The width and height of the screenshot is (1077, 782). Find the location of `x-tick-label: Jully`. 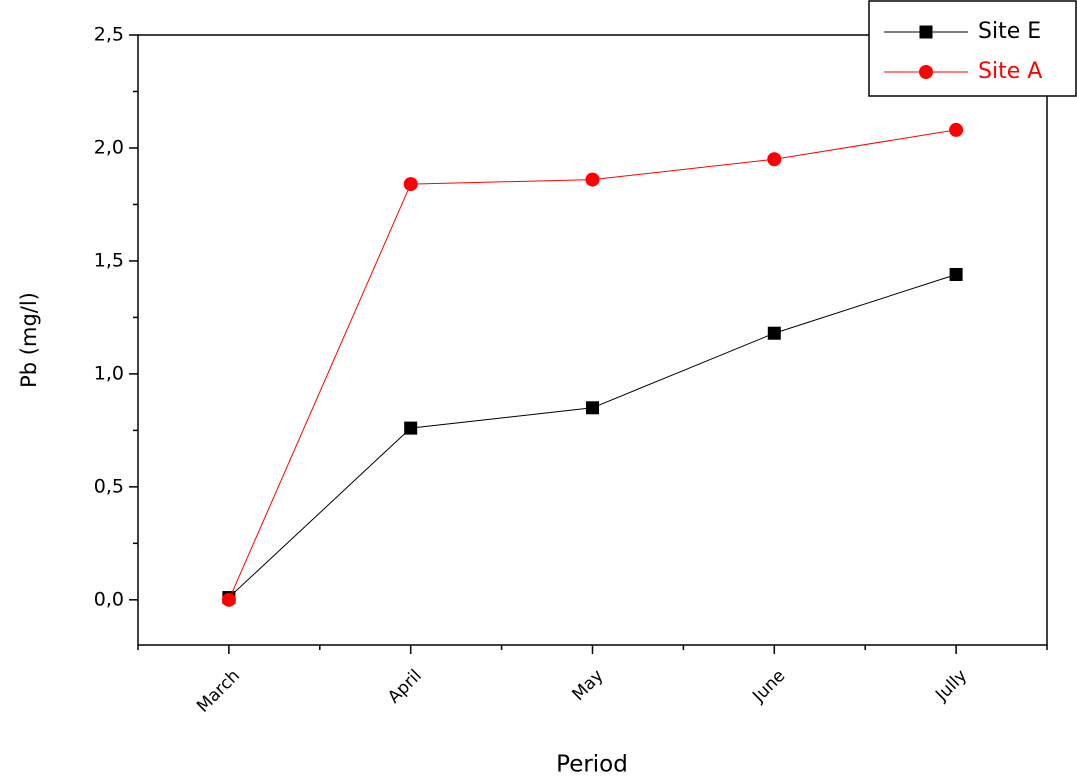

x-tick-label: Jully is located at coordinates (951, 686).